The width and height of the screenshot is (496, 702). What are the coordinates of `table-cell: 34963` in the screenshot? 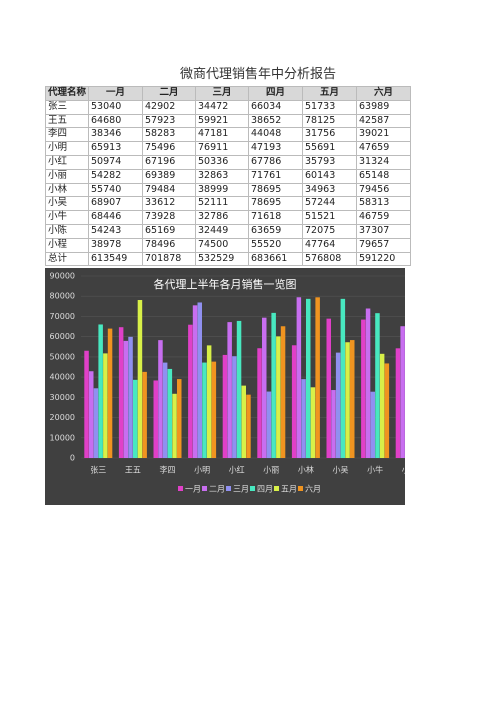 It's located at (330, 190).